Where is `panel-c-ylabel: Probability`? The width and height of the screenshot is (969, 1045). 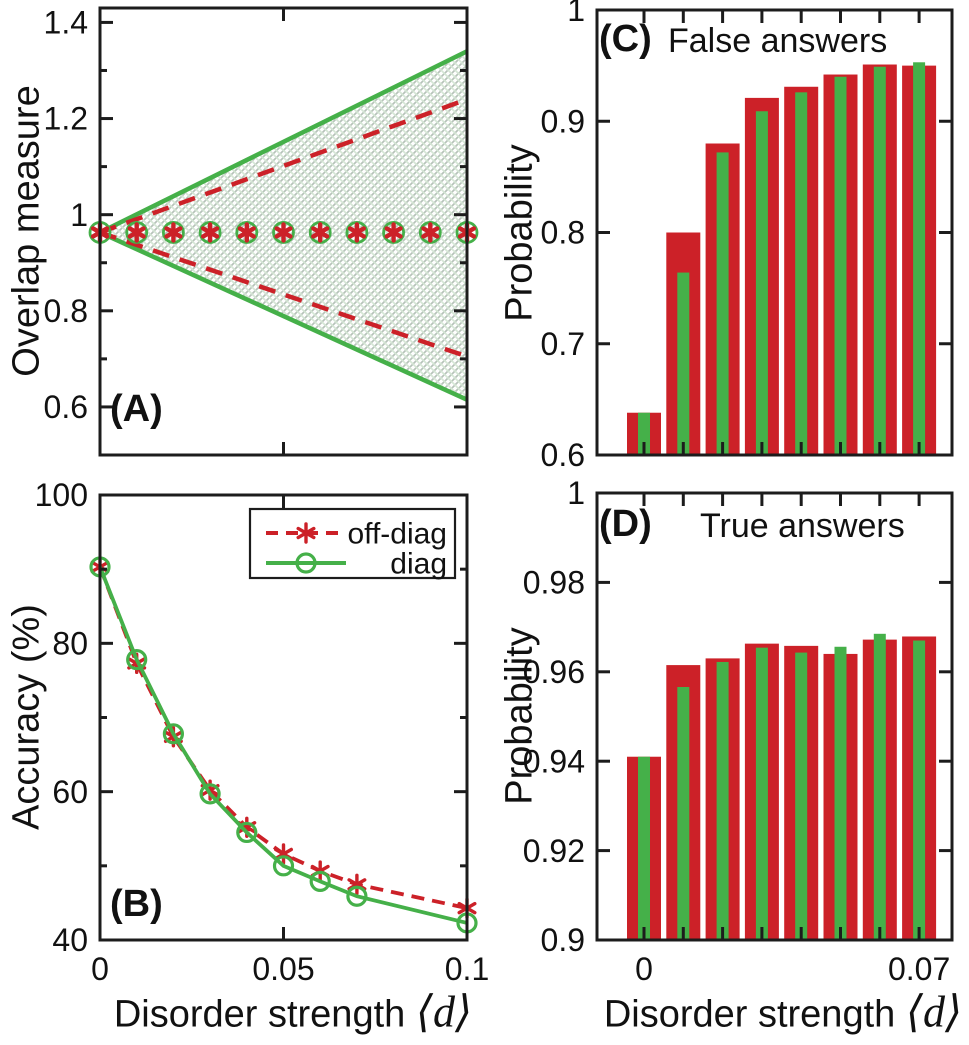 panel-c-ylabel: Probability is located at coordinates (519, 233).